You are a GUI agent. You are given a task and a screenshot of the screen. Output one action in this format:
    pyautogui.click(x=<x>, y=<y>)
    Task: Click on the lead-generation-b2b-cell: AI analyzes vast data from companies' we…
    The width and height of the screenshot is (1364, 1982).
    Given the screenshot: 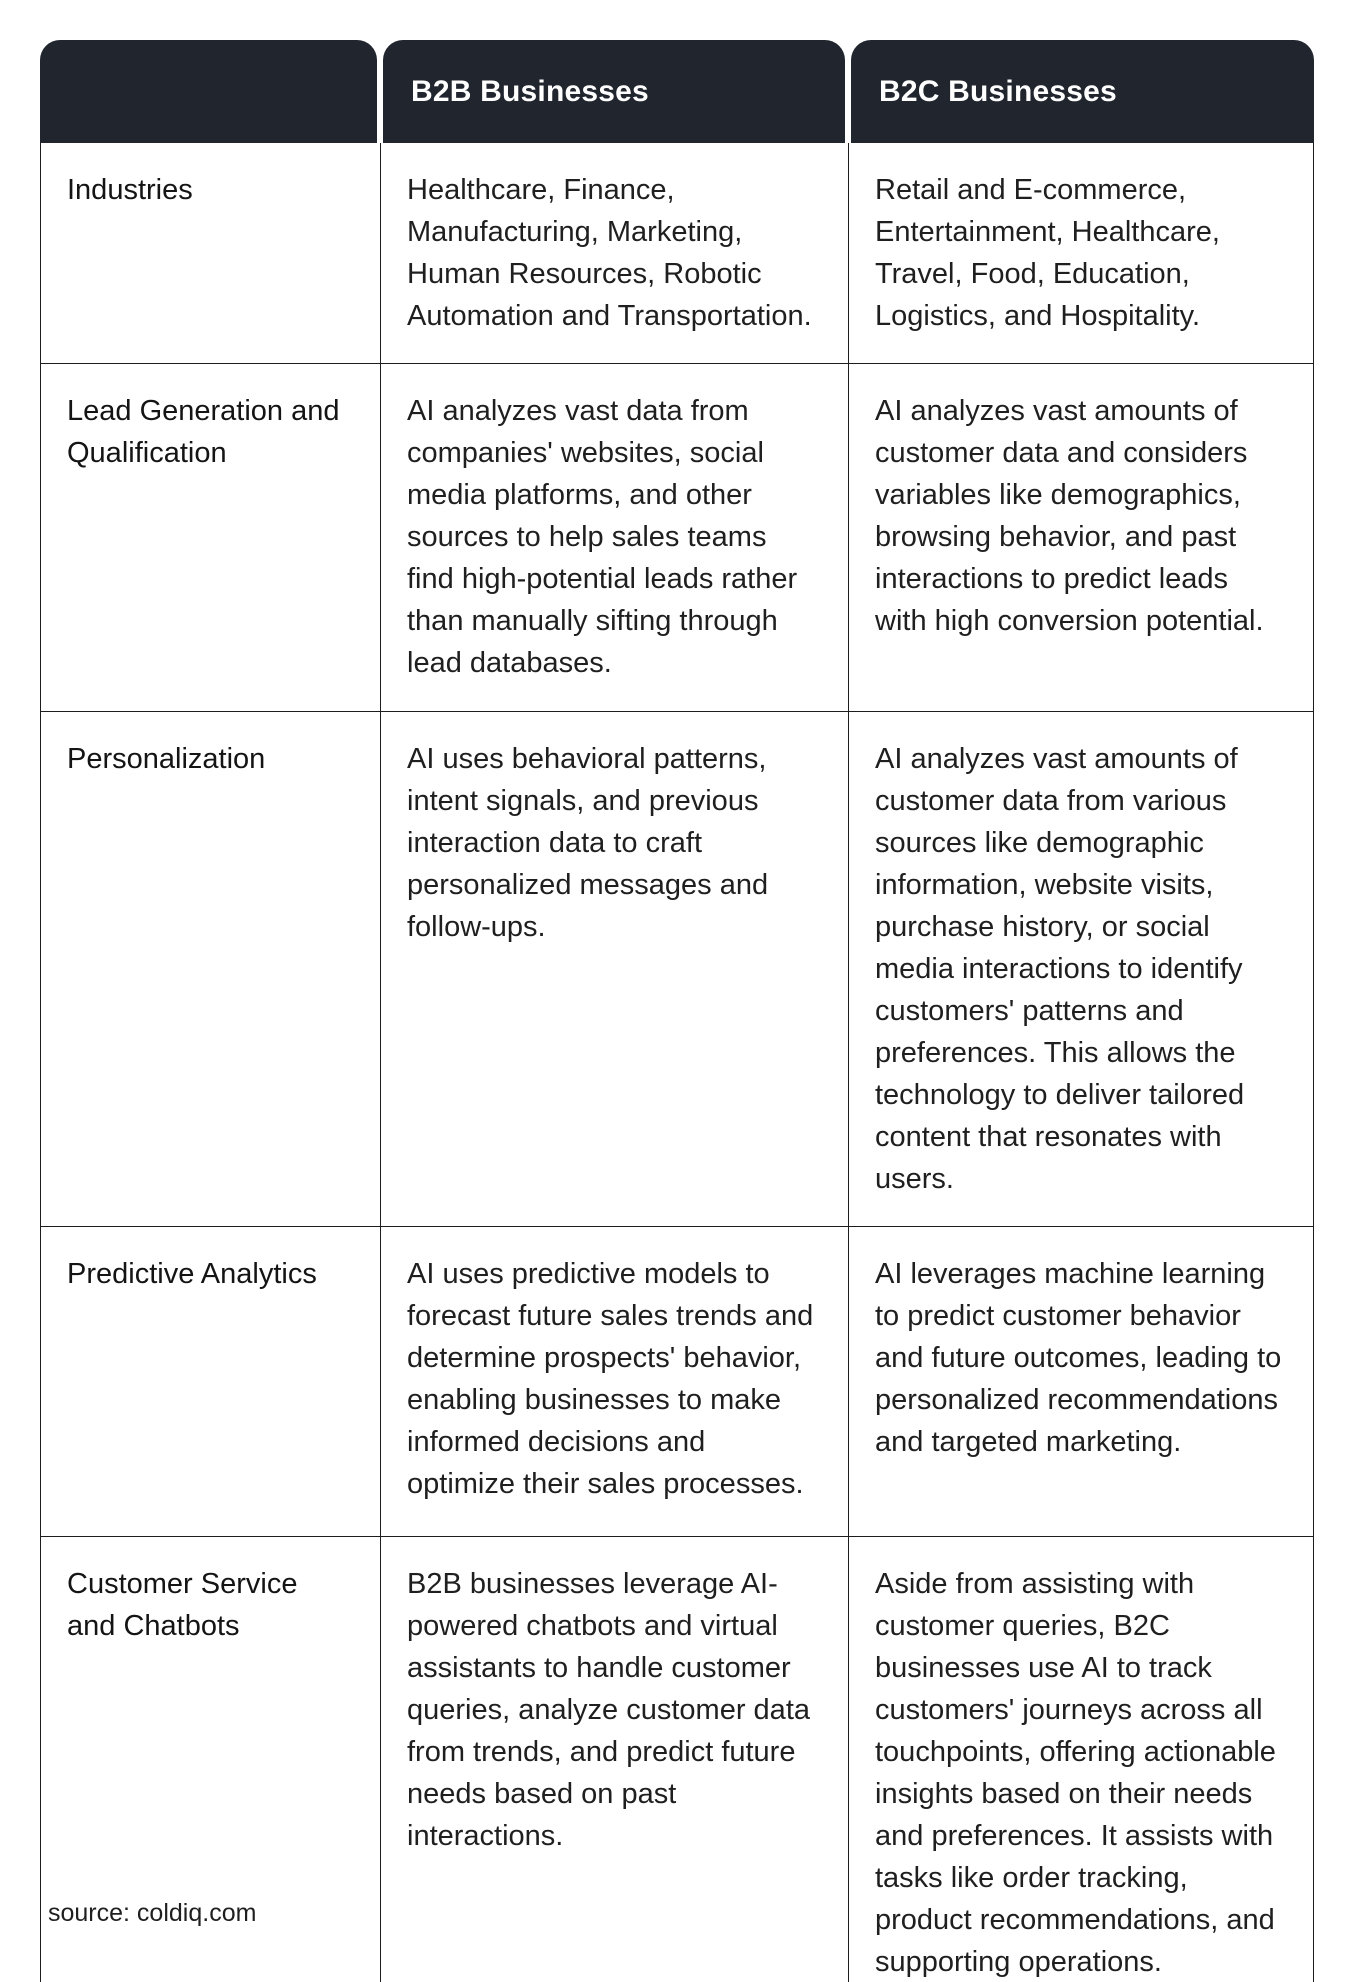 What is the action you would take?
    pyautogui.click(x=615, y=537)
    